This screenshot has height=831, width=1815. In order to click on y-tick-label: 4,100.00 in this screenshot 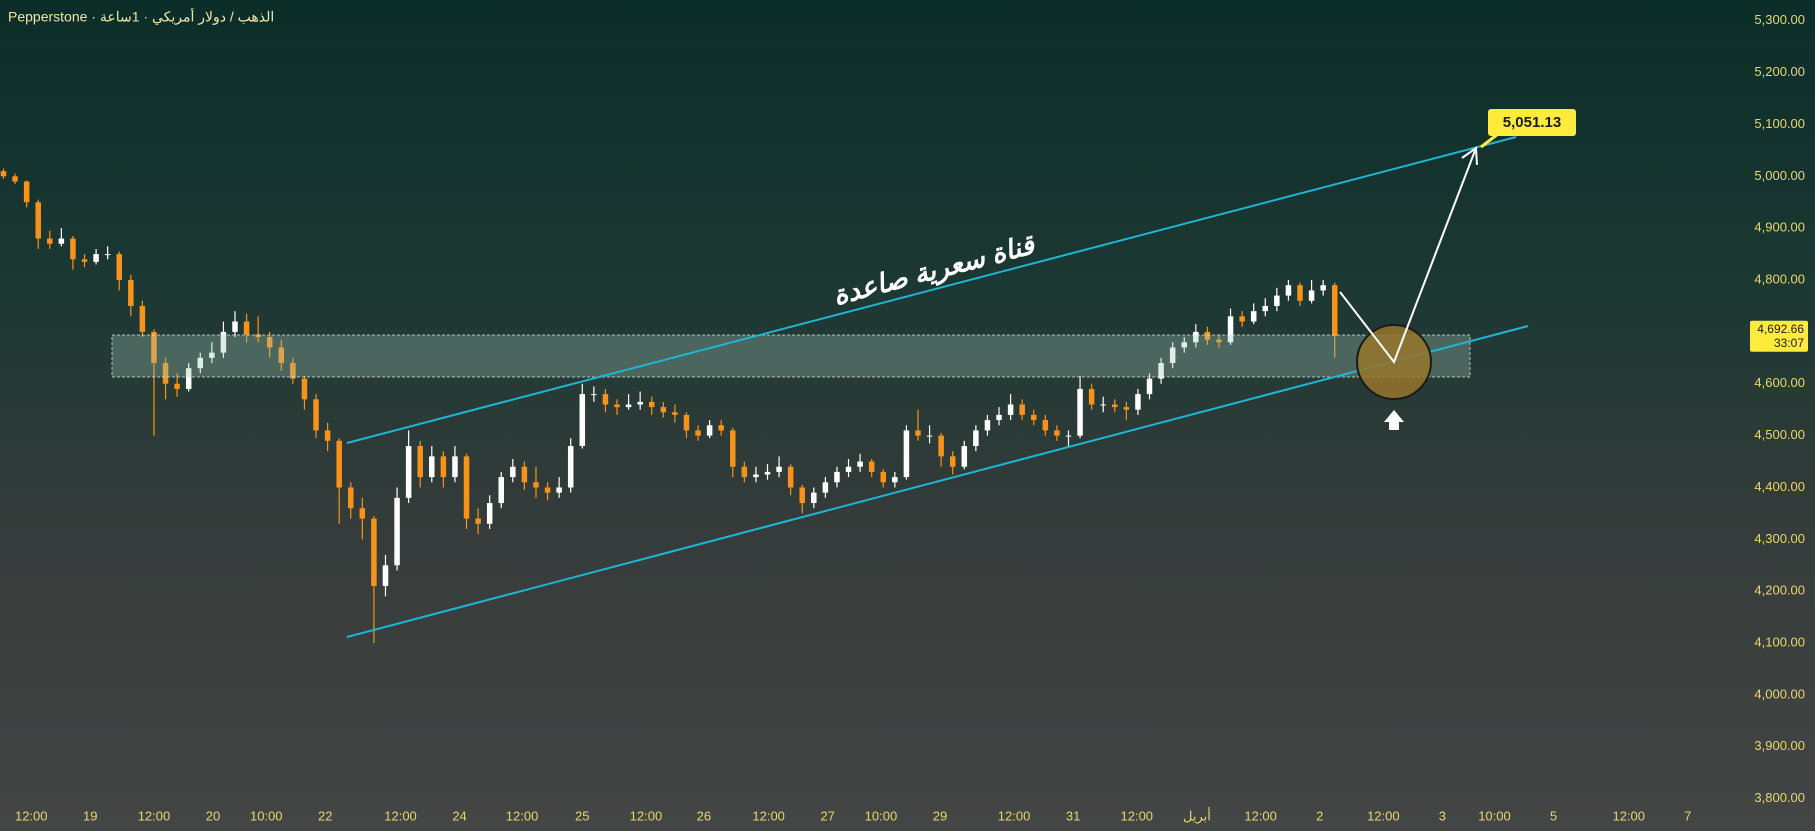, I will do `click(1779, 641)`.